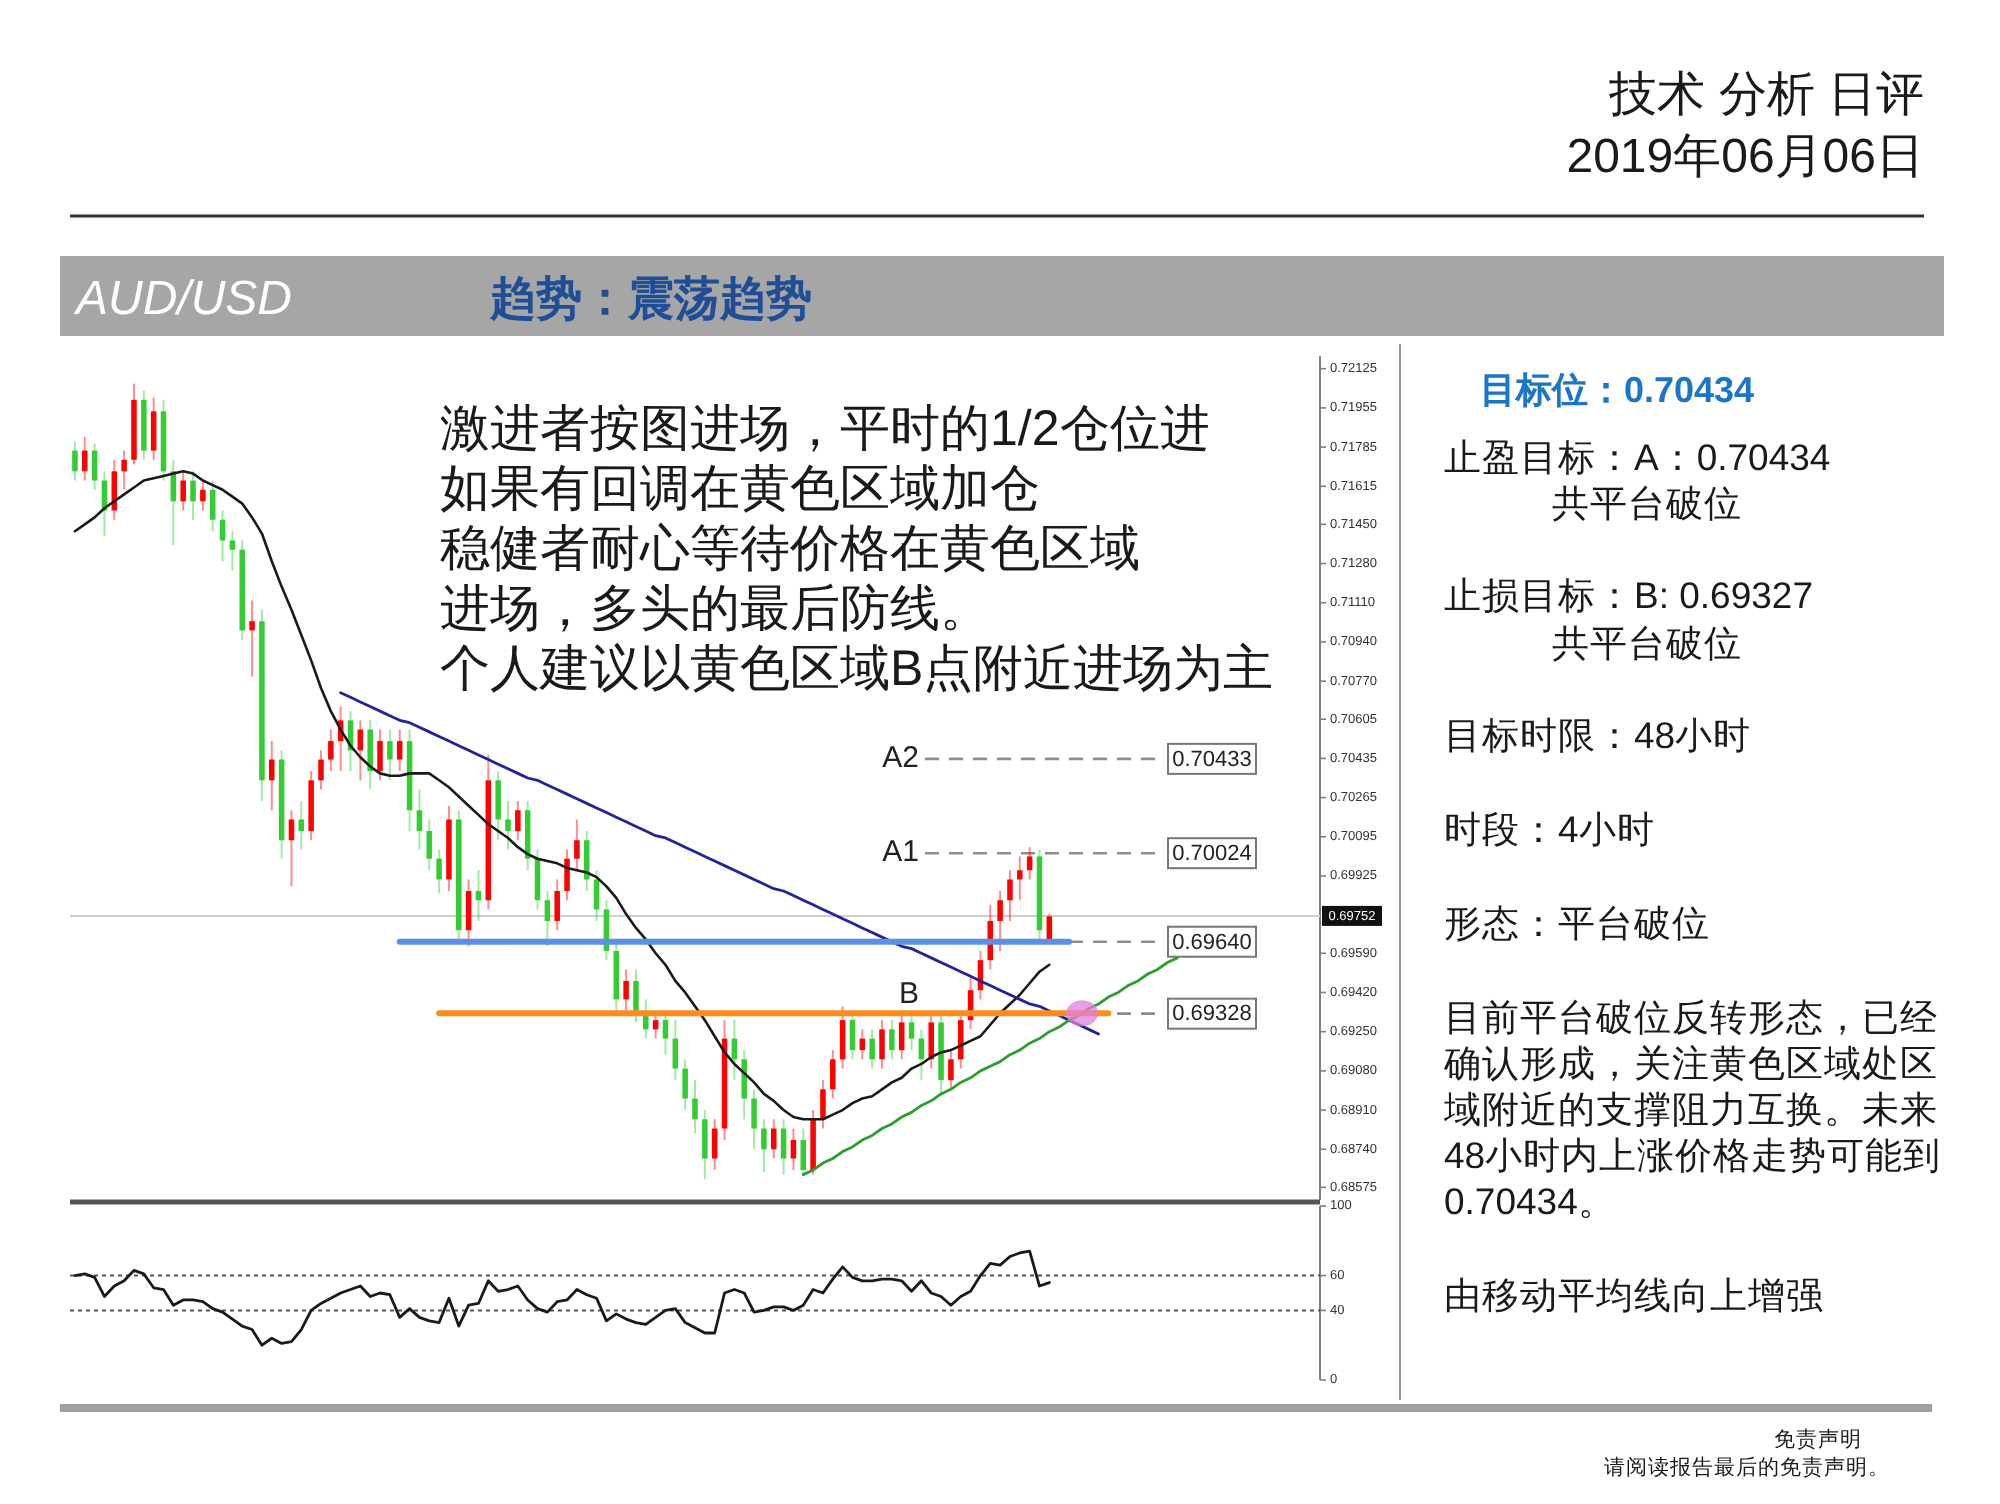  Describe the element at coordinates (857, 669) in the screenshot. I see `annotation: 个人建议以黄色区域B点附近进场为主` at that location.